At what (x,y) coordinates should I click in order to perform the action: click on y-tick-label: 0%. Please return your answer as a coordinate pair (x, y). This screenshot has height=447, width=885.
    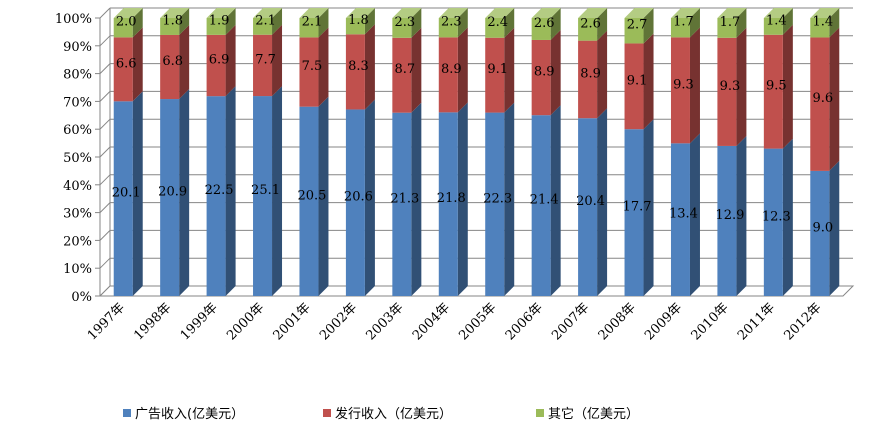
    Looking at the image, I should click on (81, 297).